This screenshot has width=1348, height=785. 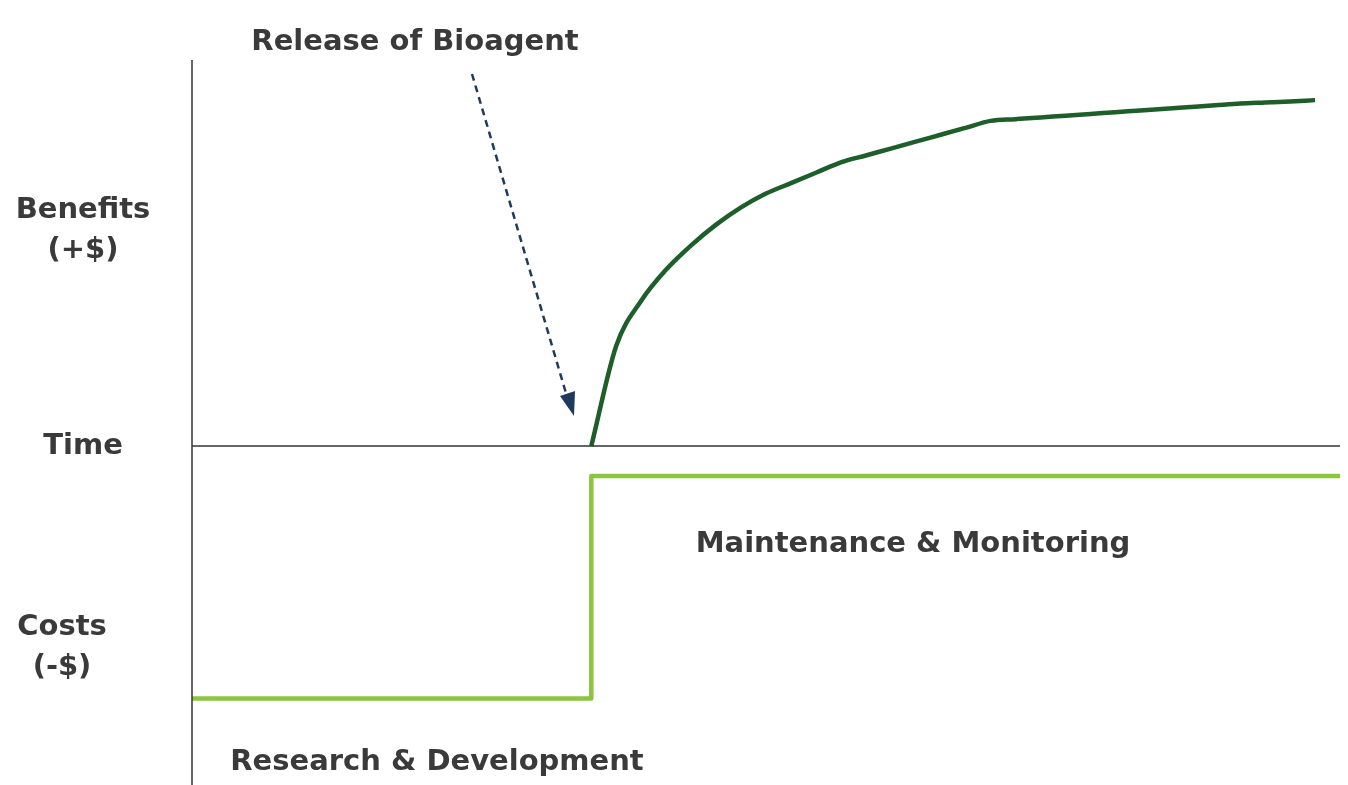 What do you see at coordinates (83, 443) in the screenshot?
I see `x-axis-title: Time` at bounding box center [83, 443].